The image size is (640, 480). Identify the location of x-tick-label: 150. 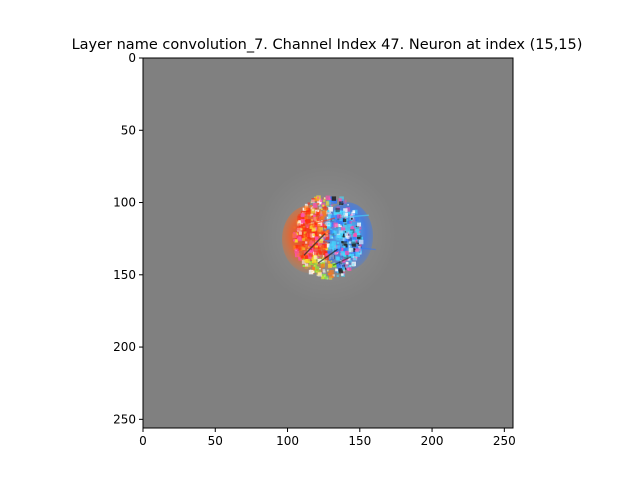
(359, 441).